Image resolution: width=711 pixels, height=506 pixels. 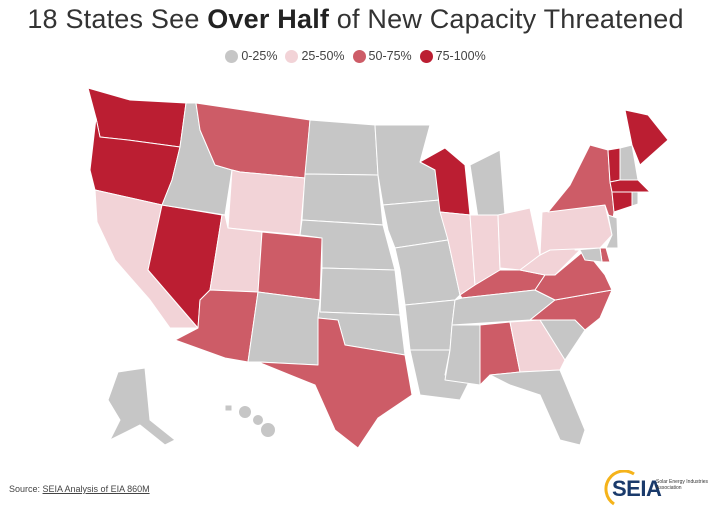 I want to click on state-ri, so click(x=635, y=199).